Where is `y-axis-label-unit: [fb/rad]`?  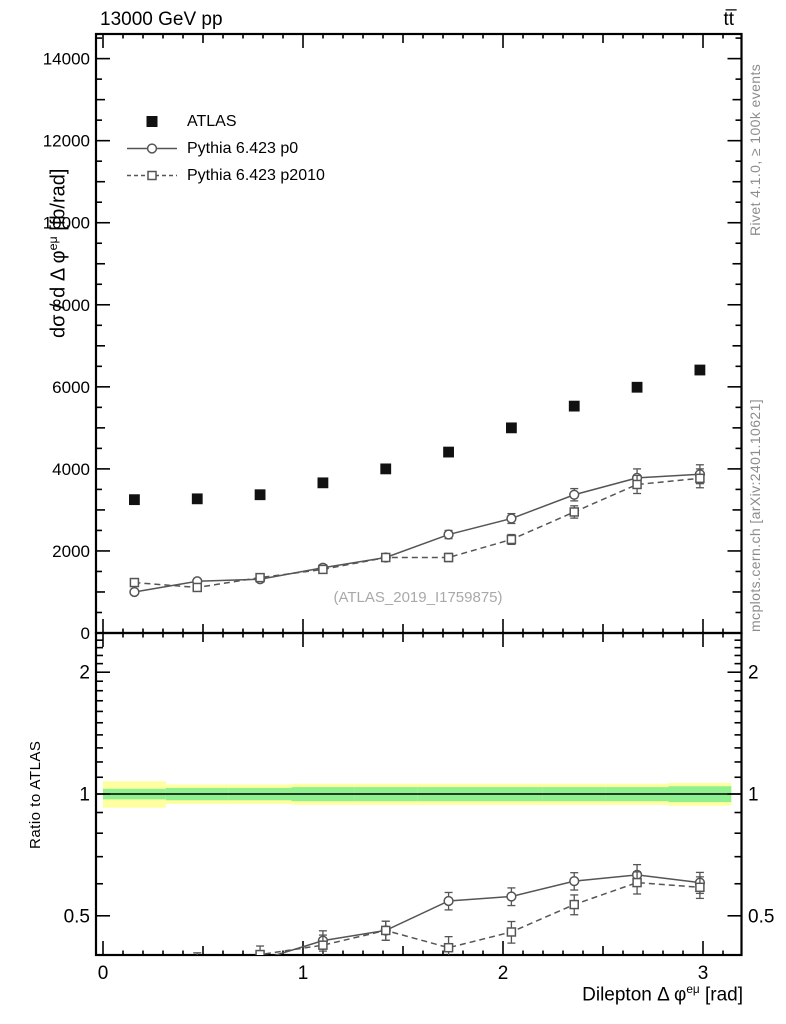
y-axis-label-unit: [fb/rad] is located at coordinates (58, 202).